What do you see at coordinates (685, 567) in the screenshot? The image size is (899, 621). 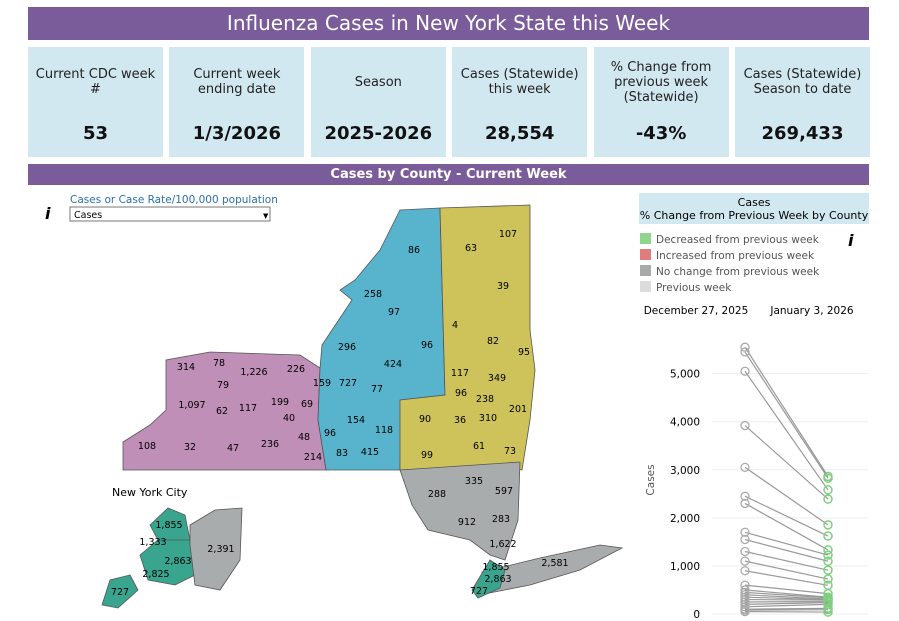 I see `y-tick-label: 1,000` at bounding box center [685, 567].